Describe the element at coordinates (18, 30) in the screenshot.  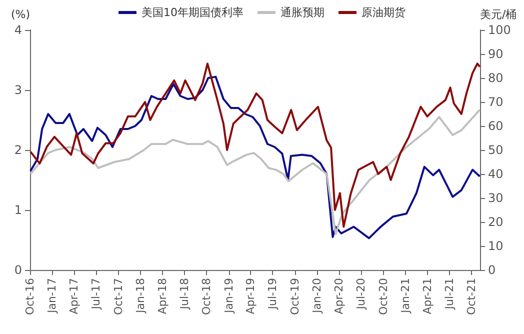
I see `y-tick-label: 4` at that location.